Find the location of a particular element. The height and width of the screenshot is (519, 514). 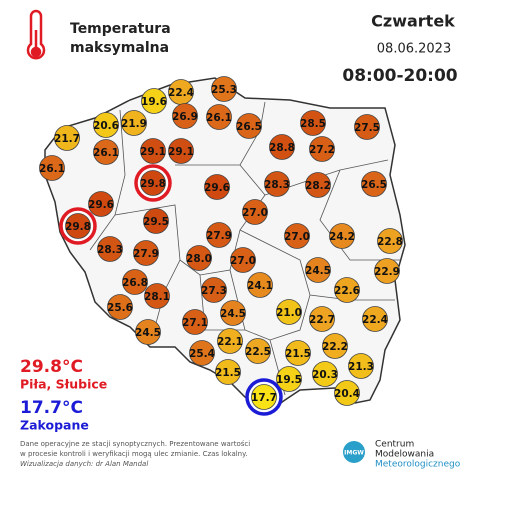

station-value: 27.1 is located at coordinates (195, 323).